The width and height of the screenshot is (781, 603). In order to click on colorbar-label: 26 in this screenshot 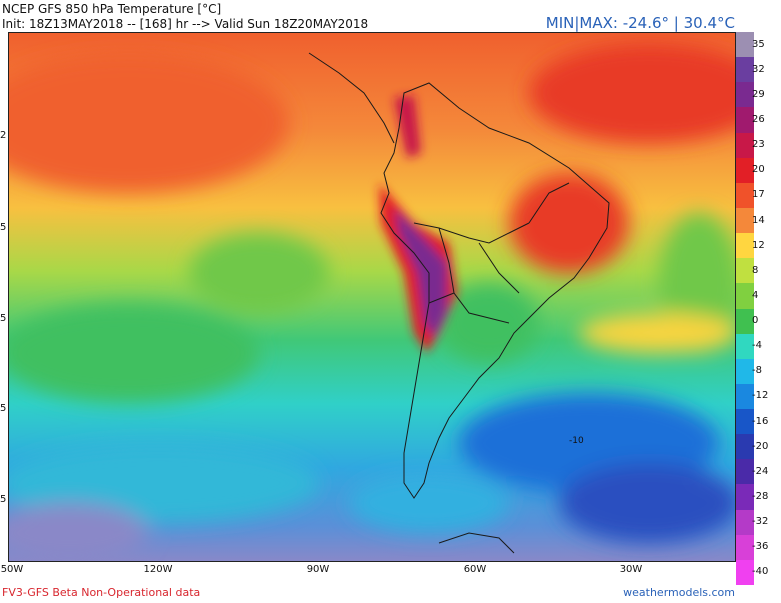, I will do `click(758, 119)`.